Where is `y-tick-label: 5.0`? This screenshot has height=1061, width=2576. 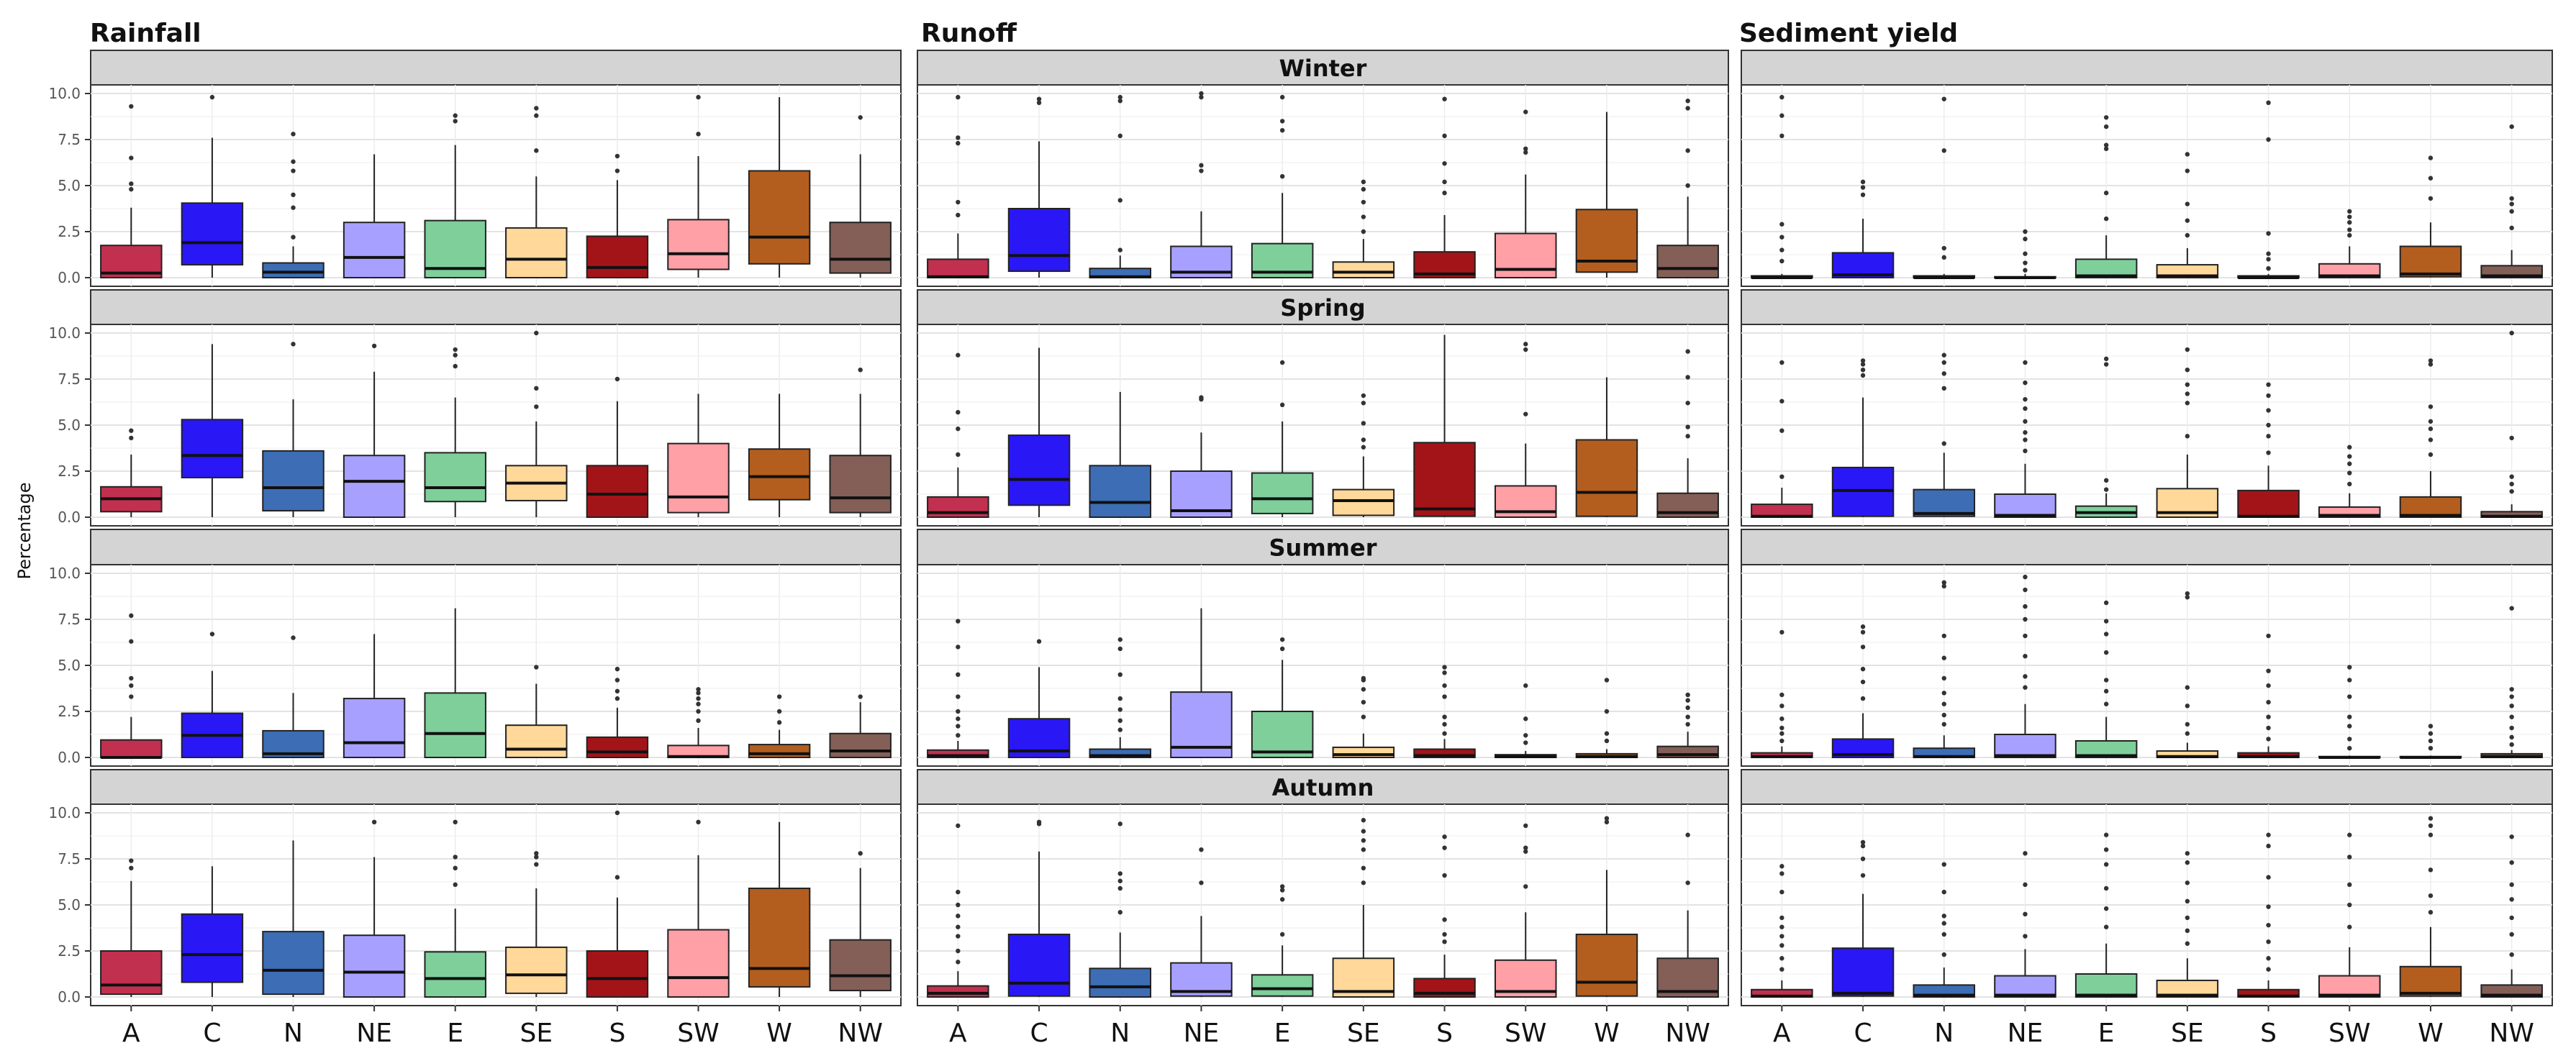
y-tick-label: 5.0 is located at coordinates (69, 425).